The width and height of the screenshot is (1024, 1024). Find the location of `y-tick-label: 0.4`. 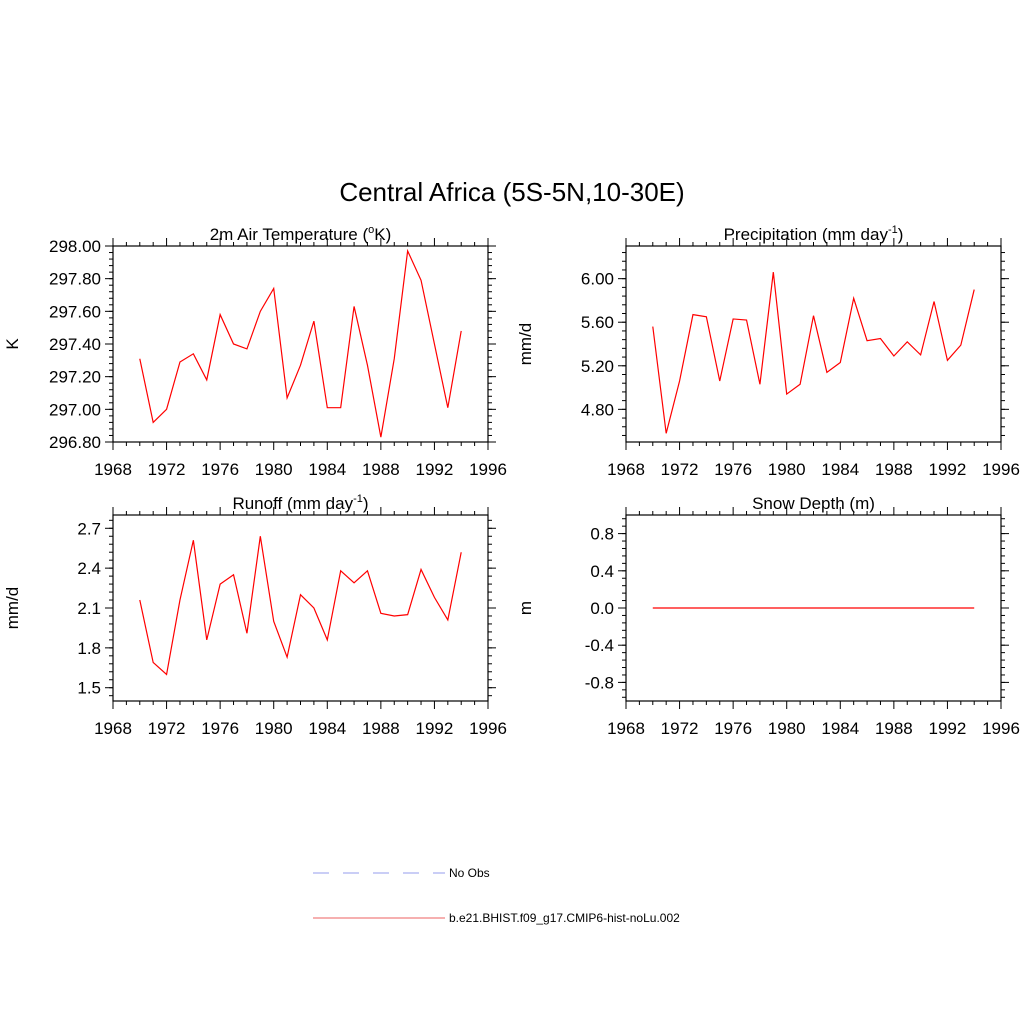

y-tick-label: 0.4 is located at coordinates (602, 571).